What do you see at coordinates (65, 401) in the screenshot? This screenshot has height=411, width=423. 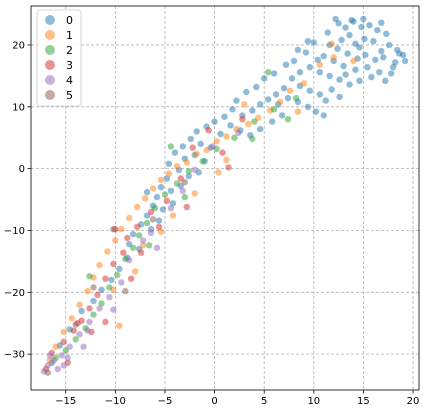 I see `x-tick-label: −15` at bounding box center [65, 401].